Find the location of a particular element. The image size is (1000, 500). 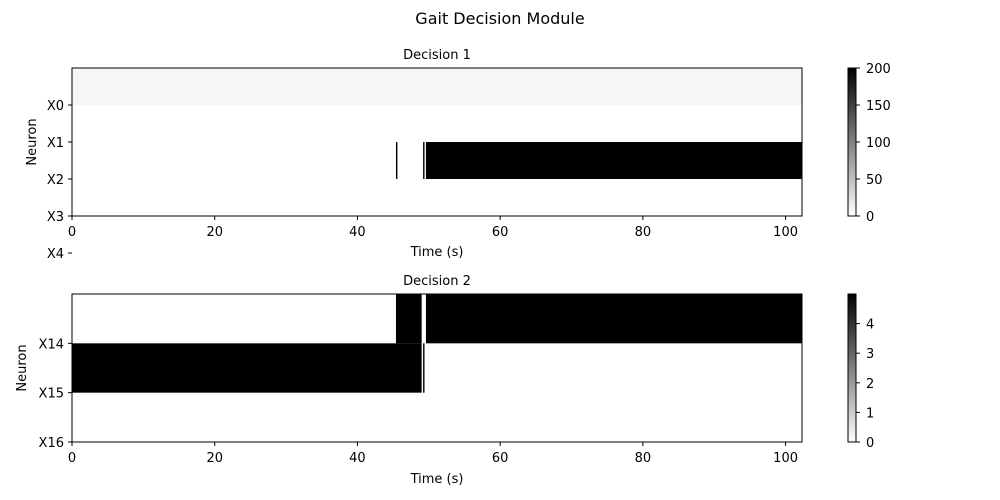

y-tick-label: X15 is located at coordinates (51, 394).